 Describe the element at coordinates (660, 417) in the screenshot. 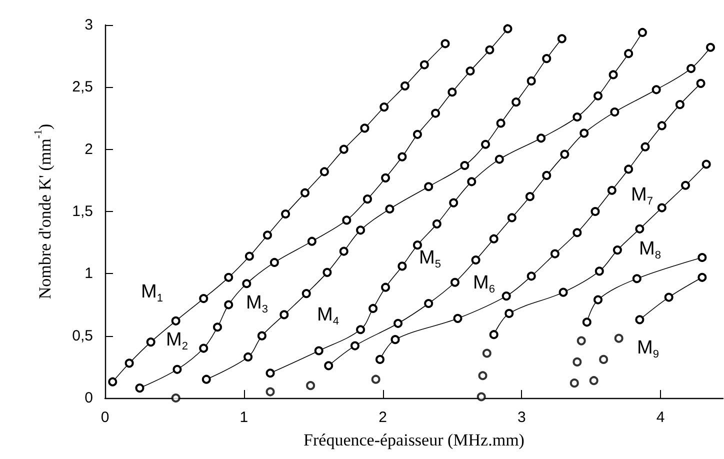

I see `x-tick-label: 4` at that location.